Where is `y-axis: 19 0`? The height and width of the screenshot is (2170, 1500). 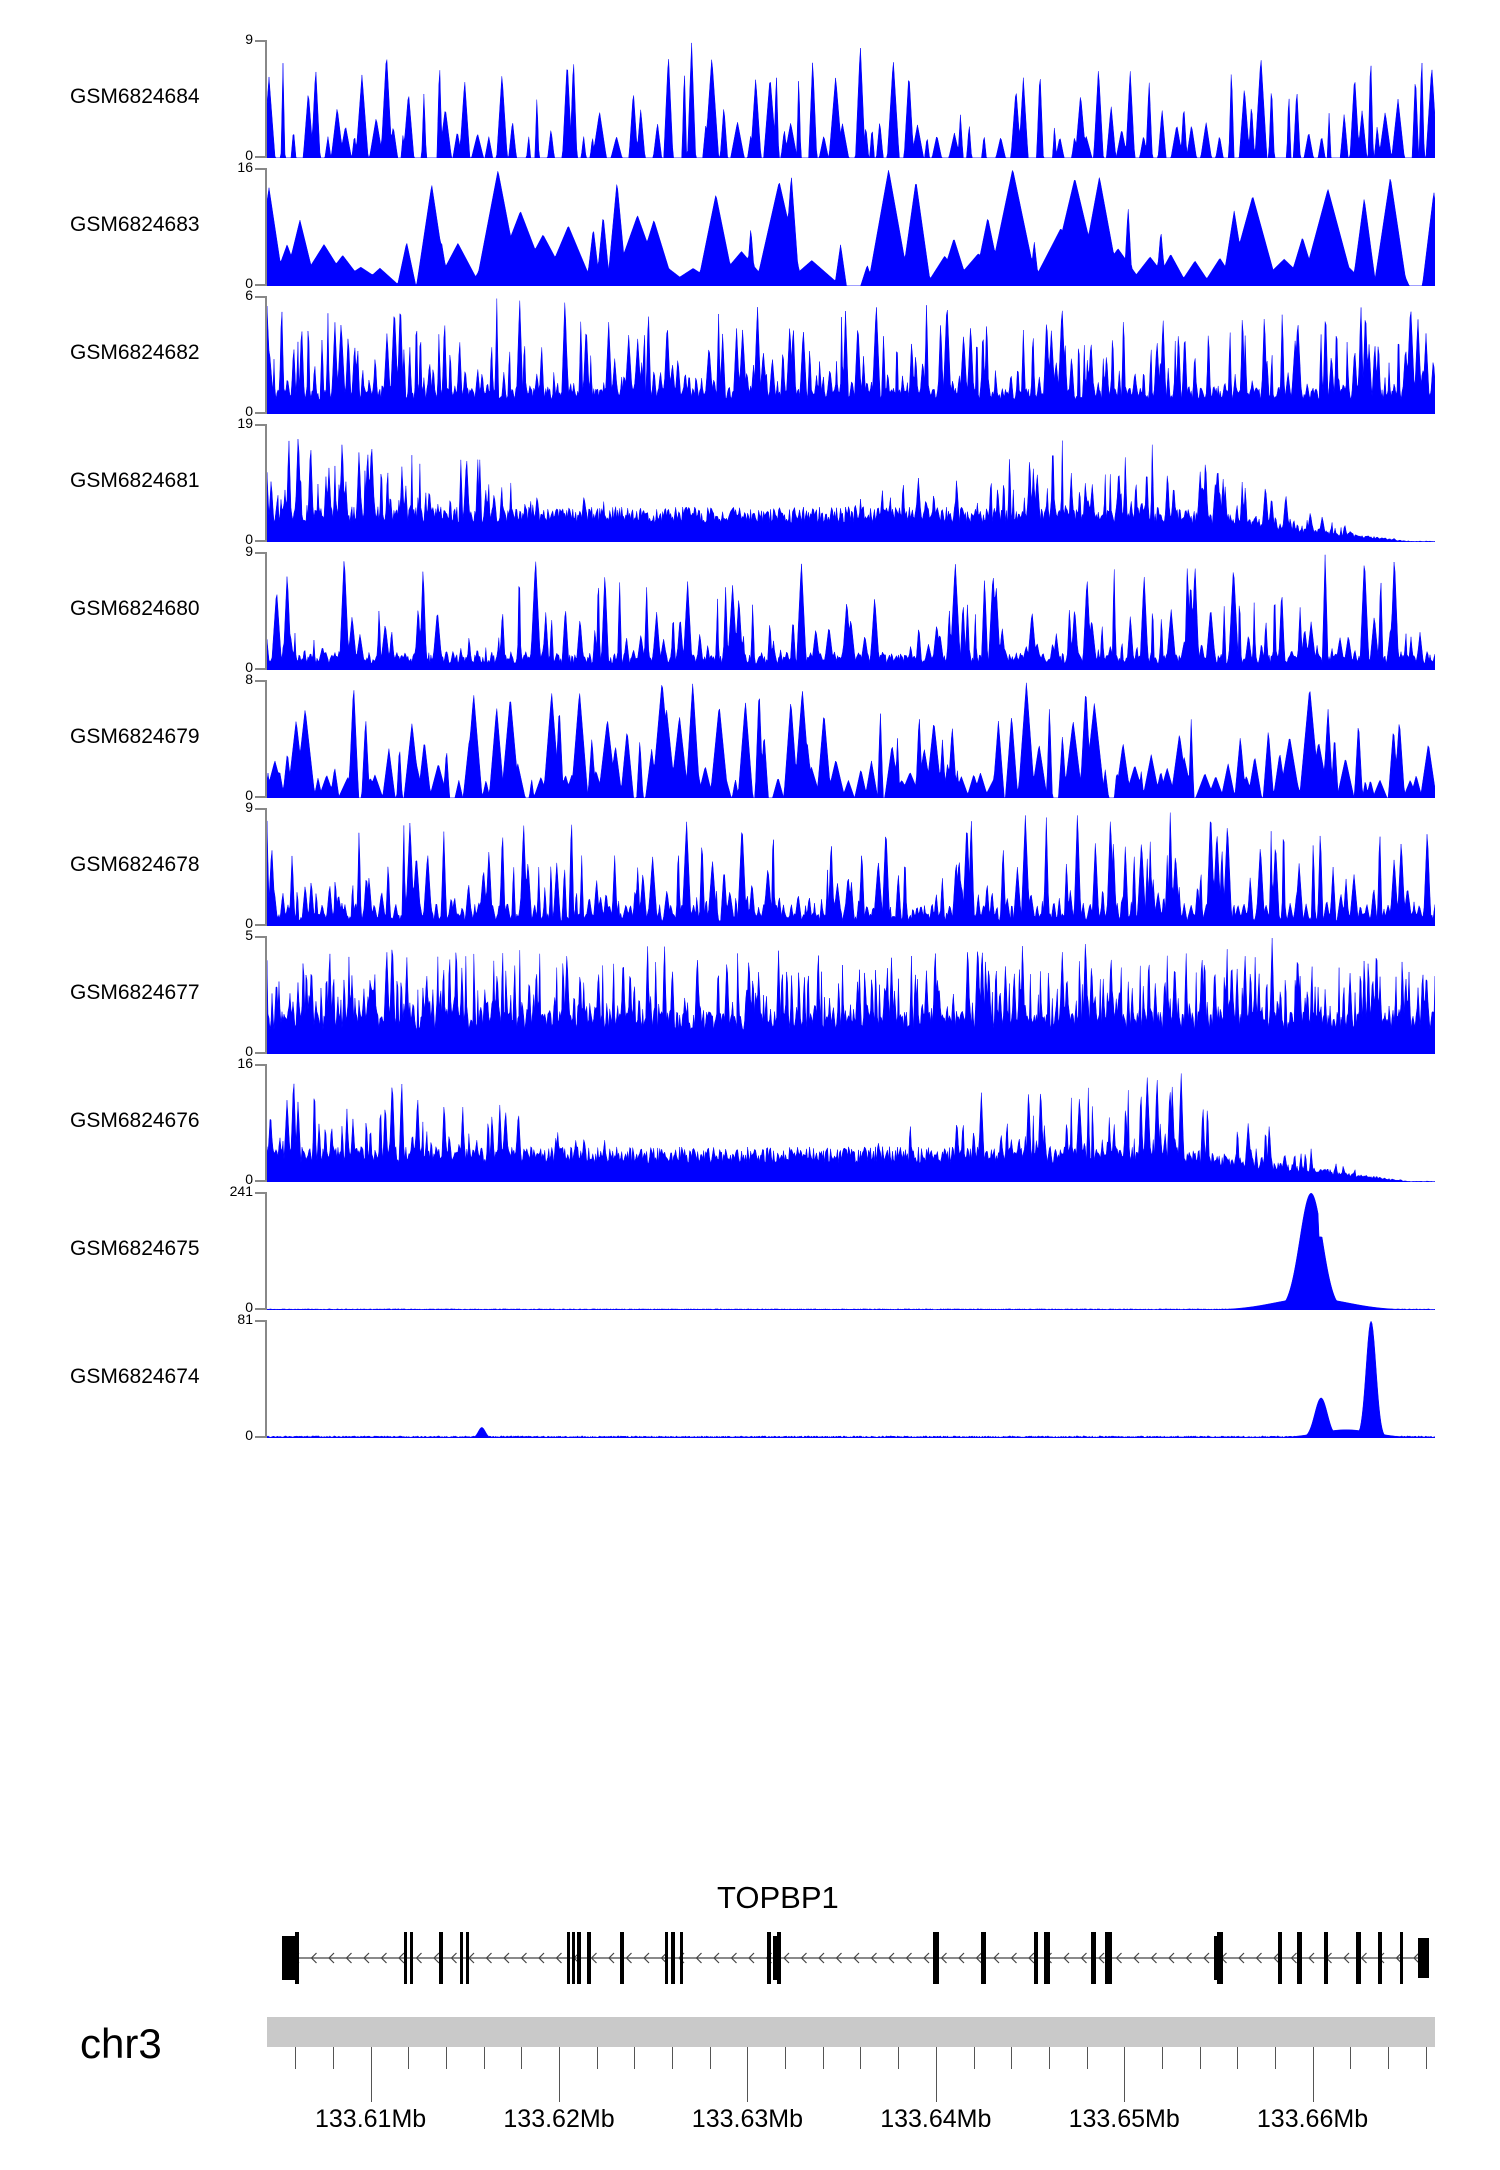 y-axis: 19 0 is located at coordinates (252, 481).